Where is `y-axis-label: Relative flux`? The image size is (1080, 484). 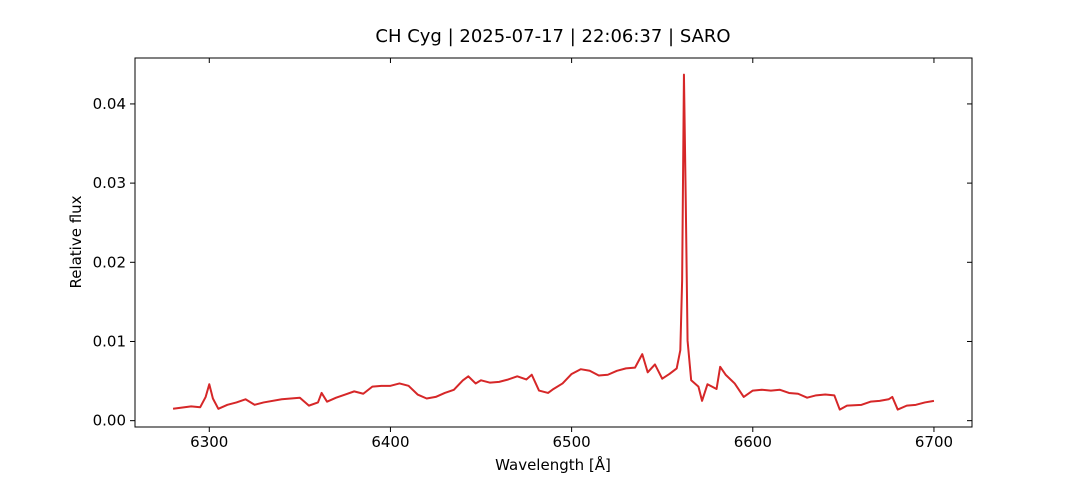 y-axis-label: Relative flux is located at coordinates (76, 241).